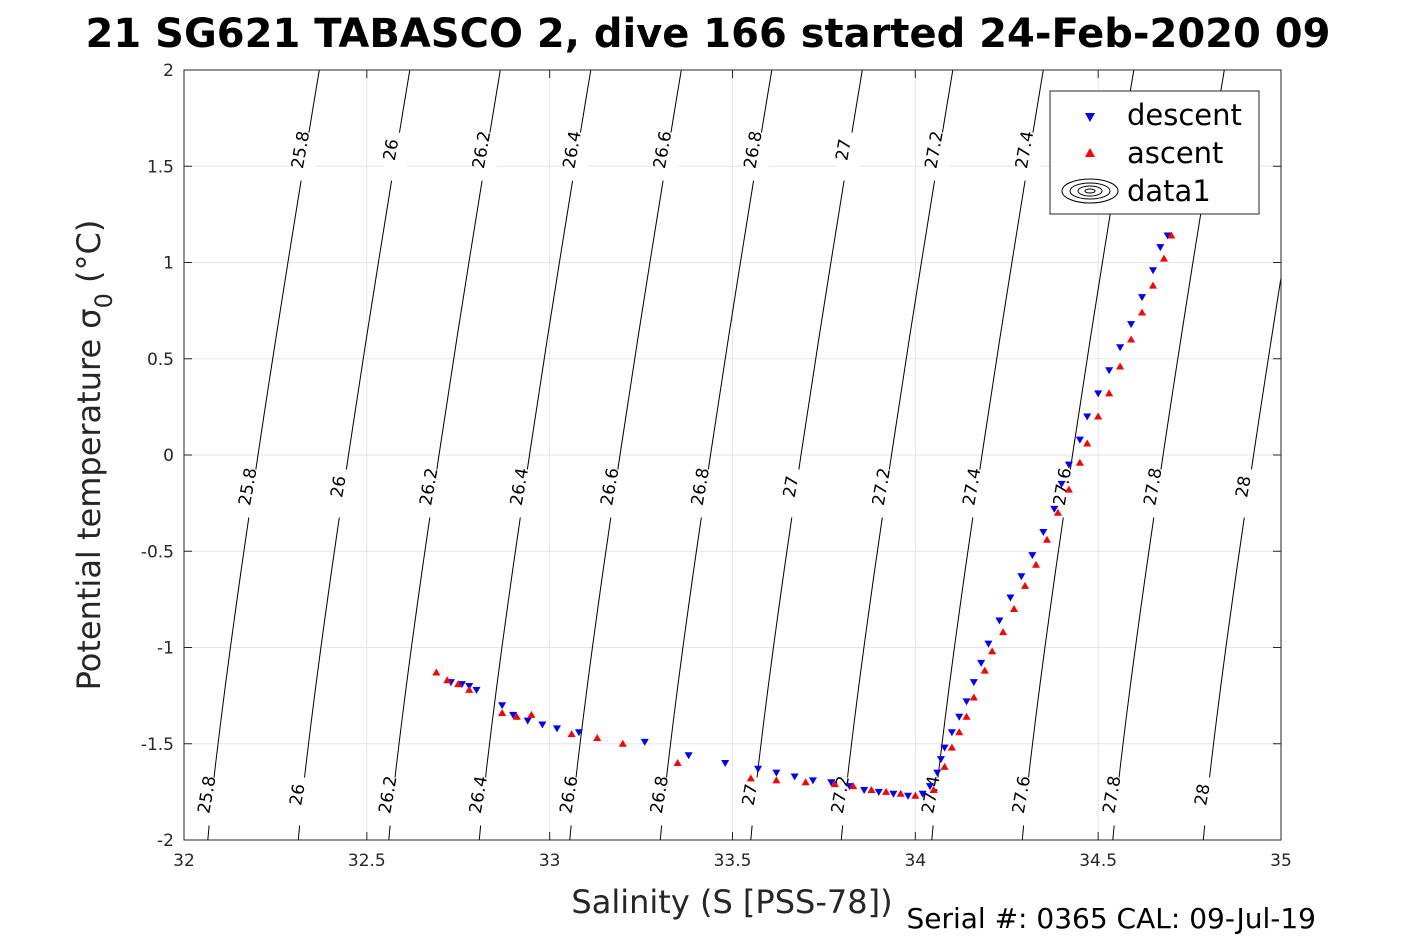 The image size is (1417, 945). I want to click on x-tick-label: 33.5, so click(733, 861).